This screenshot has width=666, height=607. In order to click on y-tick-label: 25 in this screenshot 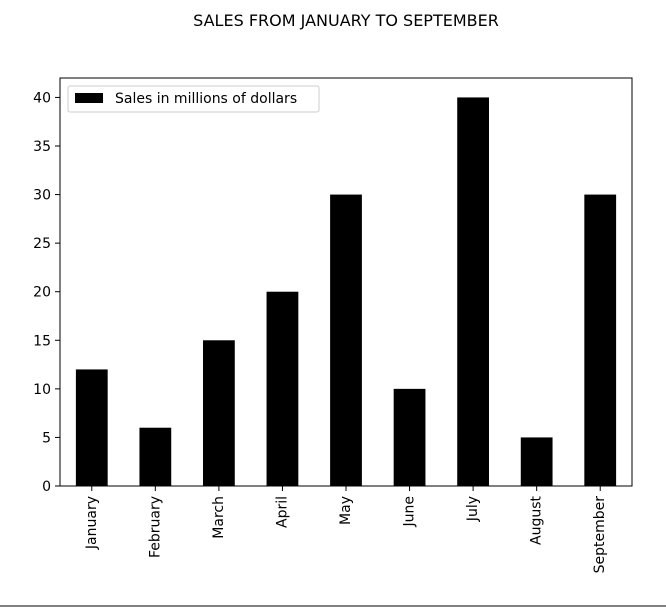, I will do `click(42, 244)`.